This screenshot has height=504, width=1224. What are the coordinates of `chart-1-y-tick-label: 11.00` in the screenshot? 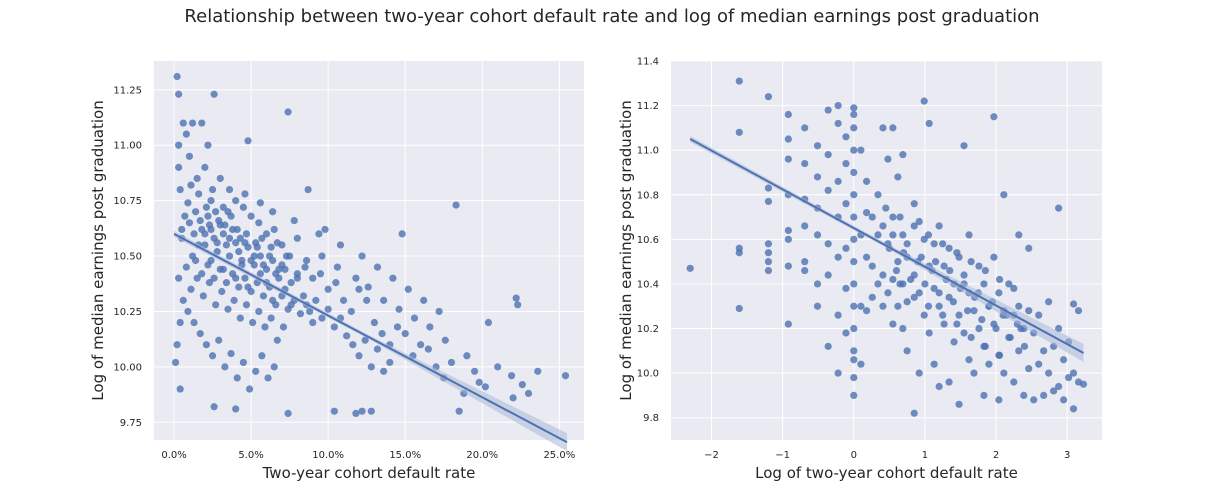 It's located at (127, 146).